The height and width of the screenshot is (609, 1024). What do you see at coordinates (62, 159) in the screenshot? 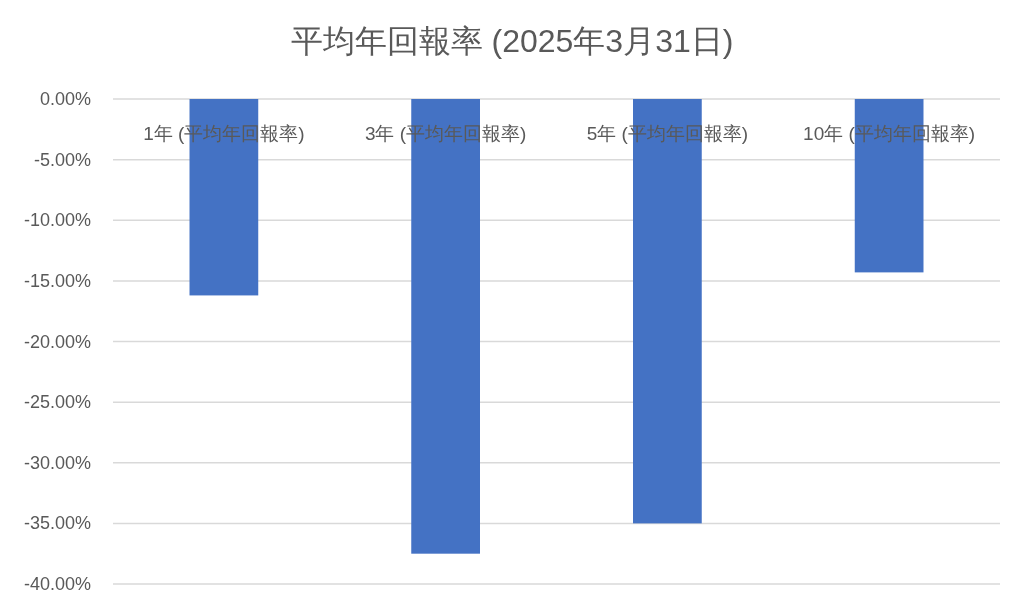
I see `y-tick-label: -5.00%` at bounding box center [62, 159].